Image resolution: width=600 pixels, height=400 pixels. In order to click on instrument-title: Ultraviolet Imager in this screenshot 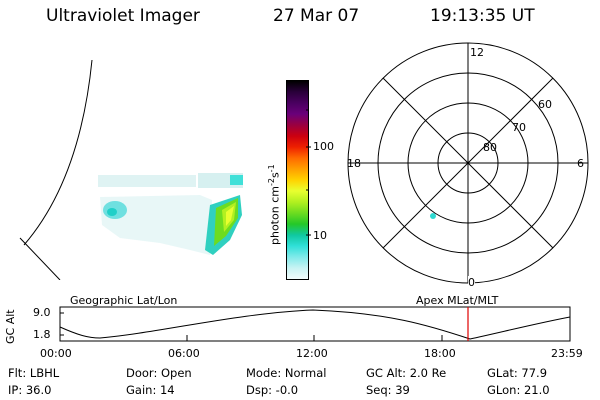, I will do `click(123, 16)`.